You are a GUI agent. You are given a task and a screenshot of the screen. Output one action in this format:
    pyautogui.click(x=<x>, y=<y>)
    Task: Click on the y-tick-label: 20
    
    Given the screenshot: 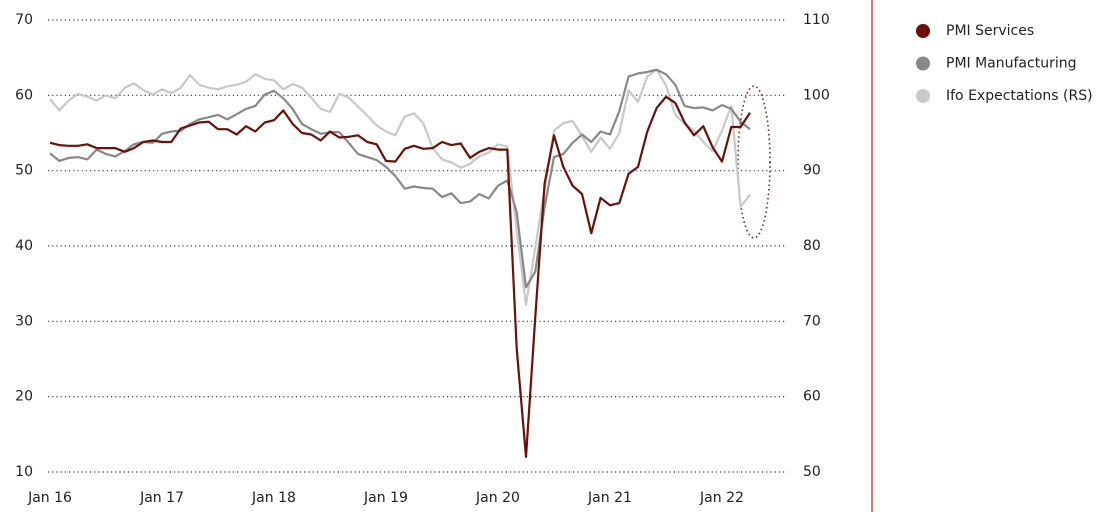 What is the action you would take?
    pyautogui.click(x=24, y=397)
    